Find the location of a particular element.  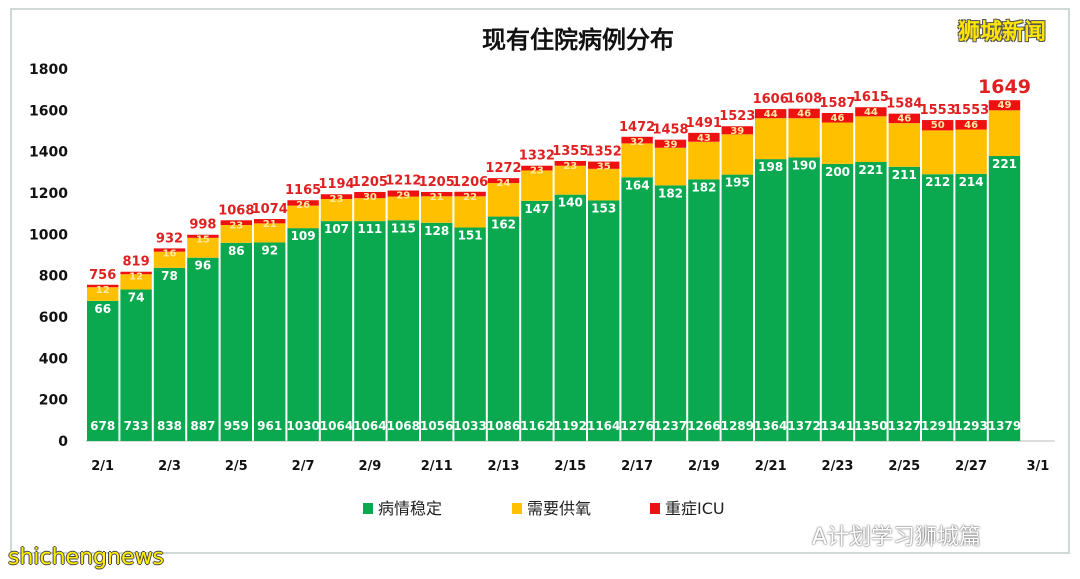

data-label: 1293 is located at coordinates (970, 426).